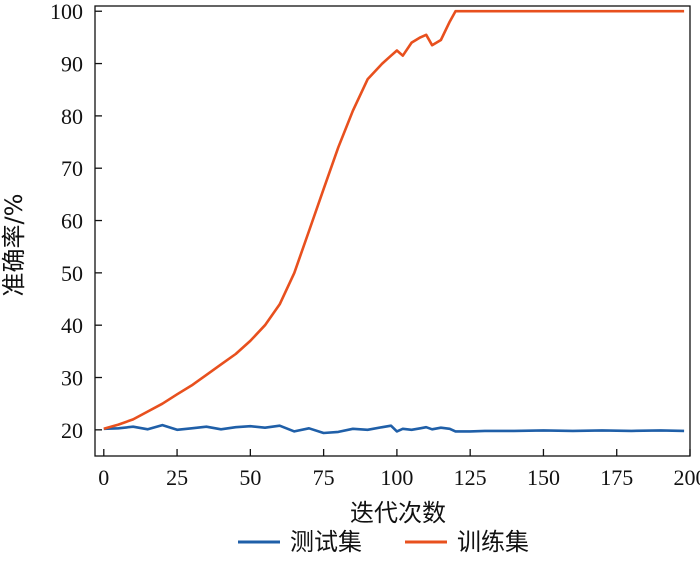  What do you see at coordinates (72, 64) in the screenshot?
I see `y-tick-label: 90` at bounding box center [72, 64].